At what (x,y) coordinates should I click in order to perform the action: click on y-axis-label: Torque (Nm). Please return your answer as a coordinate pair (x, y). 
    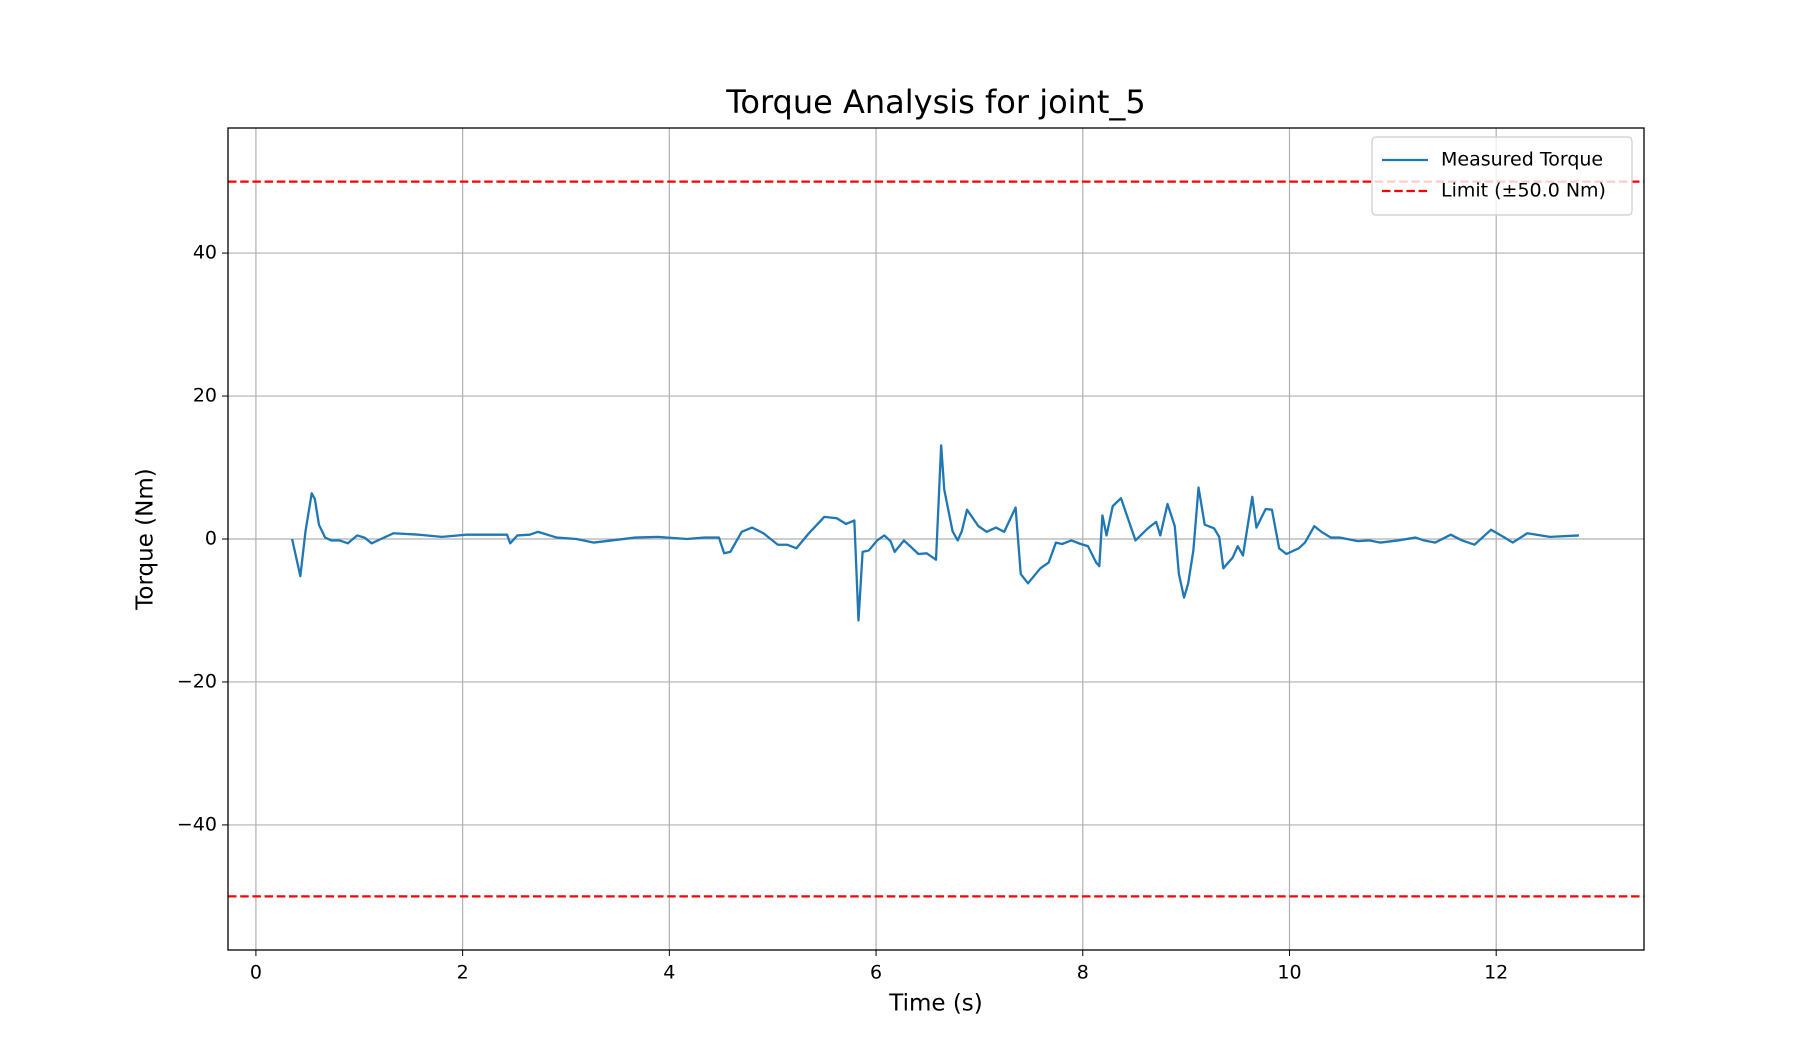
    Looking at the image, I should click on (146, 539).